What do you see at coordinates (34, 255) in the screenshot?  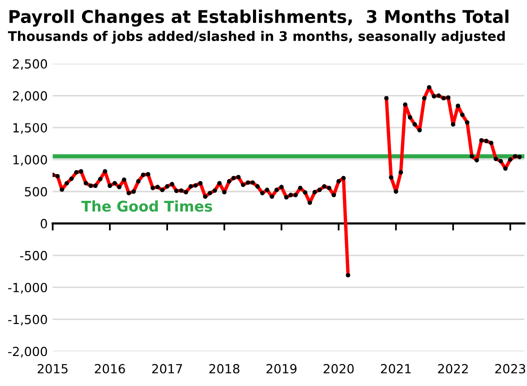 I see `y-tick-label: -500` at bounding box center [34, 255].